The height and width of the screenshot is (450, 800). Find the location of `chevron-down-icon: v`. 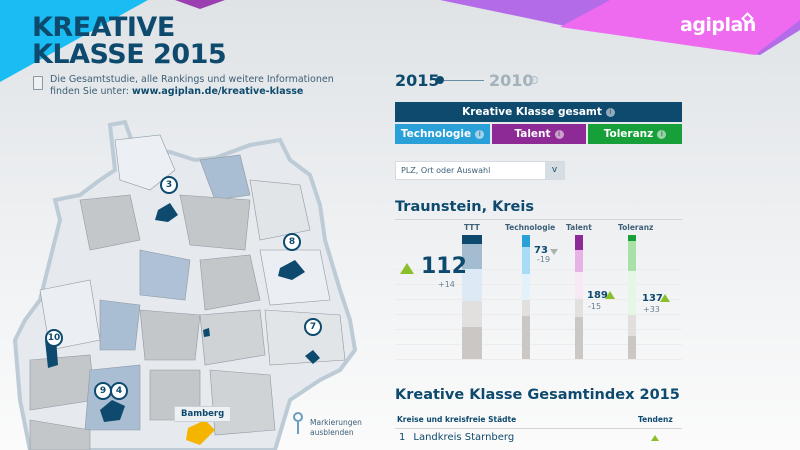

chevron-down-icon: v is located at coordinates (554, 170).